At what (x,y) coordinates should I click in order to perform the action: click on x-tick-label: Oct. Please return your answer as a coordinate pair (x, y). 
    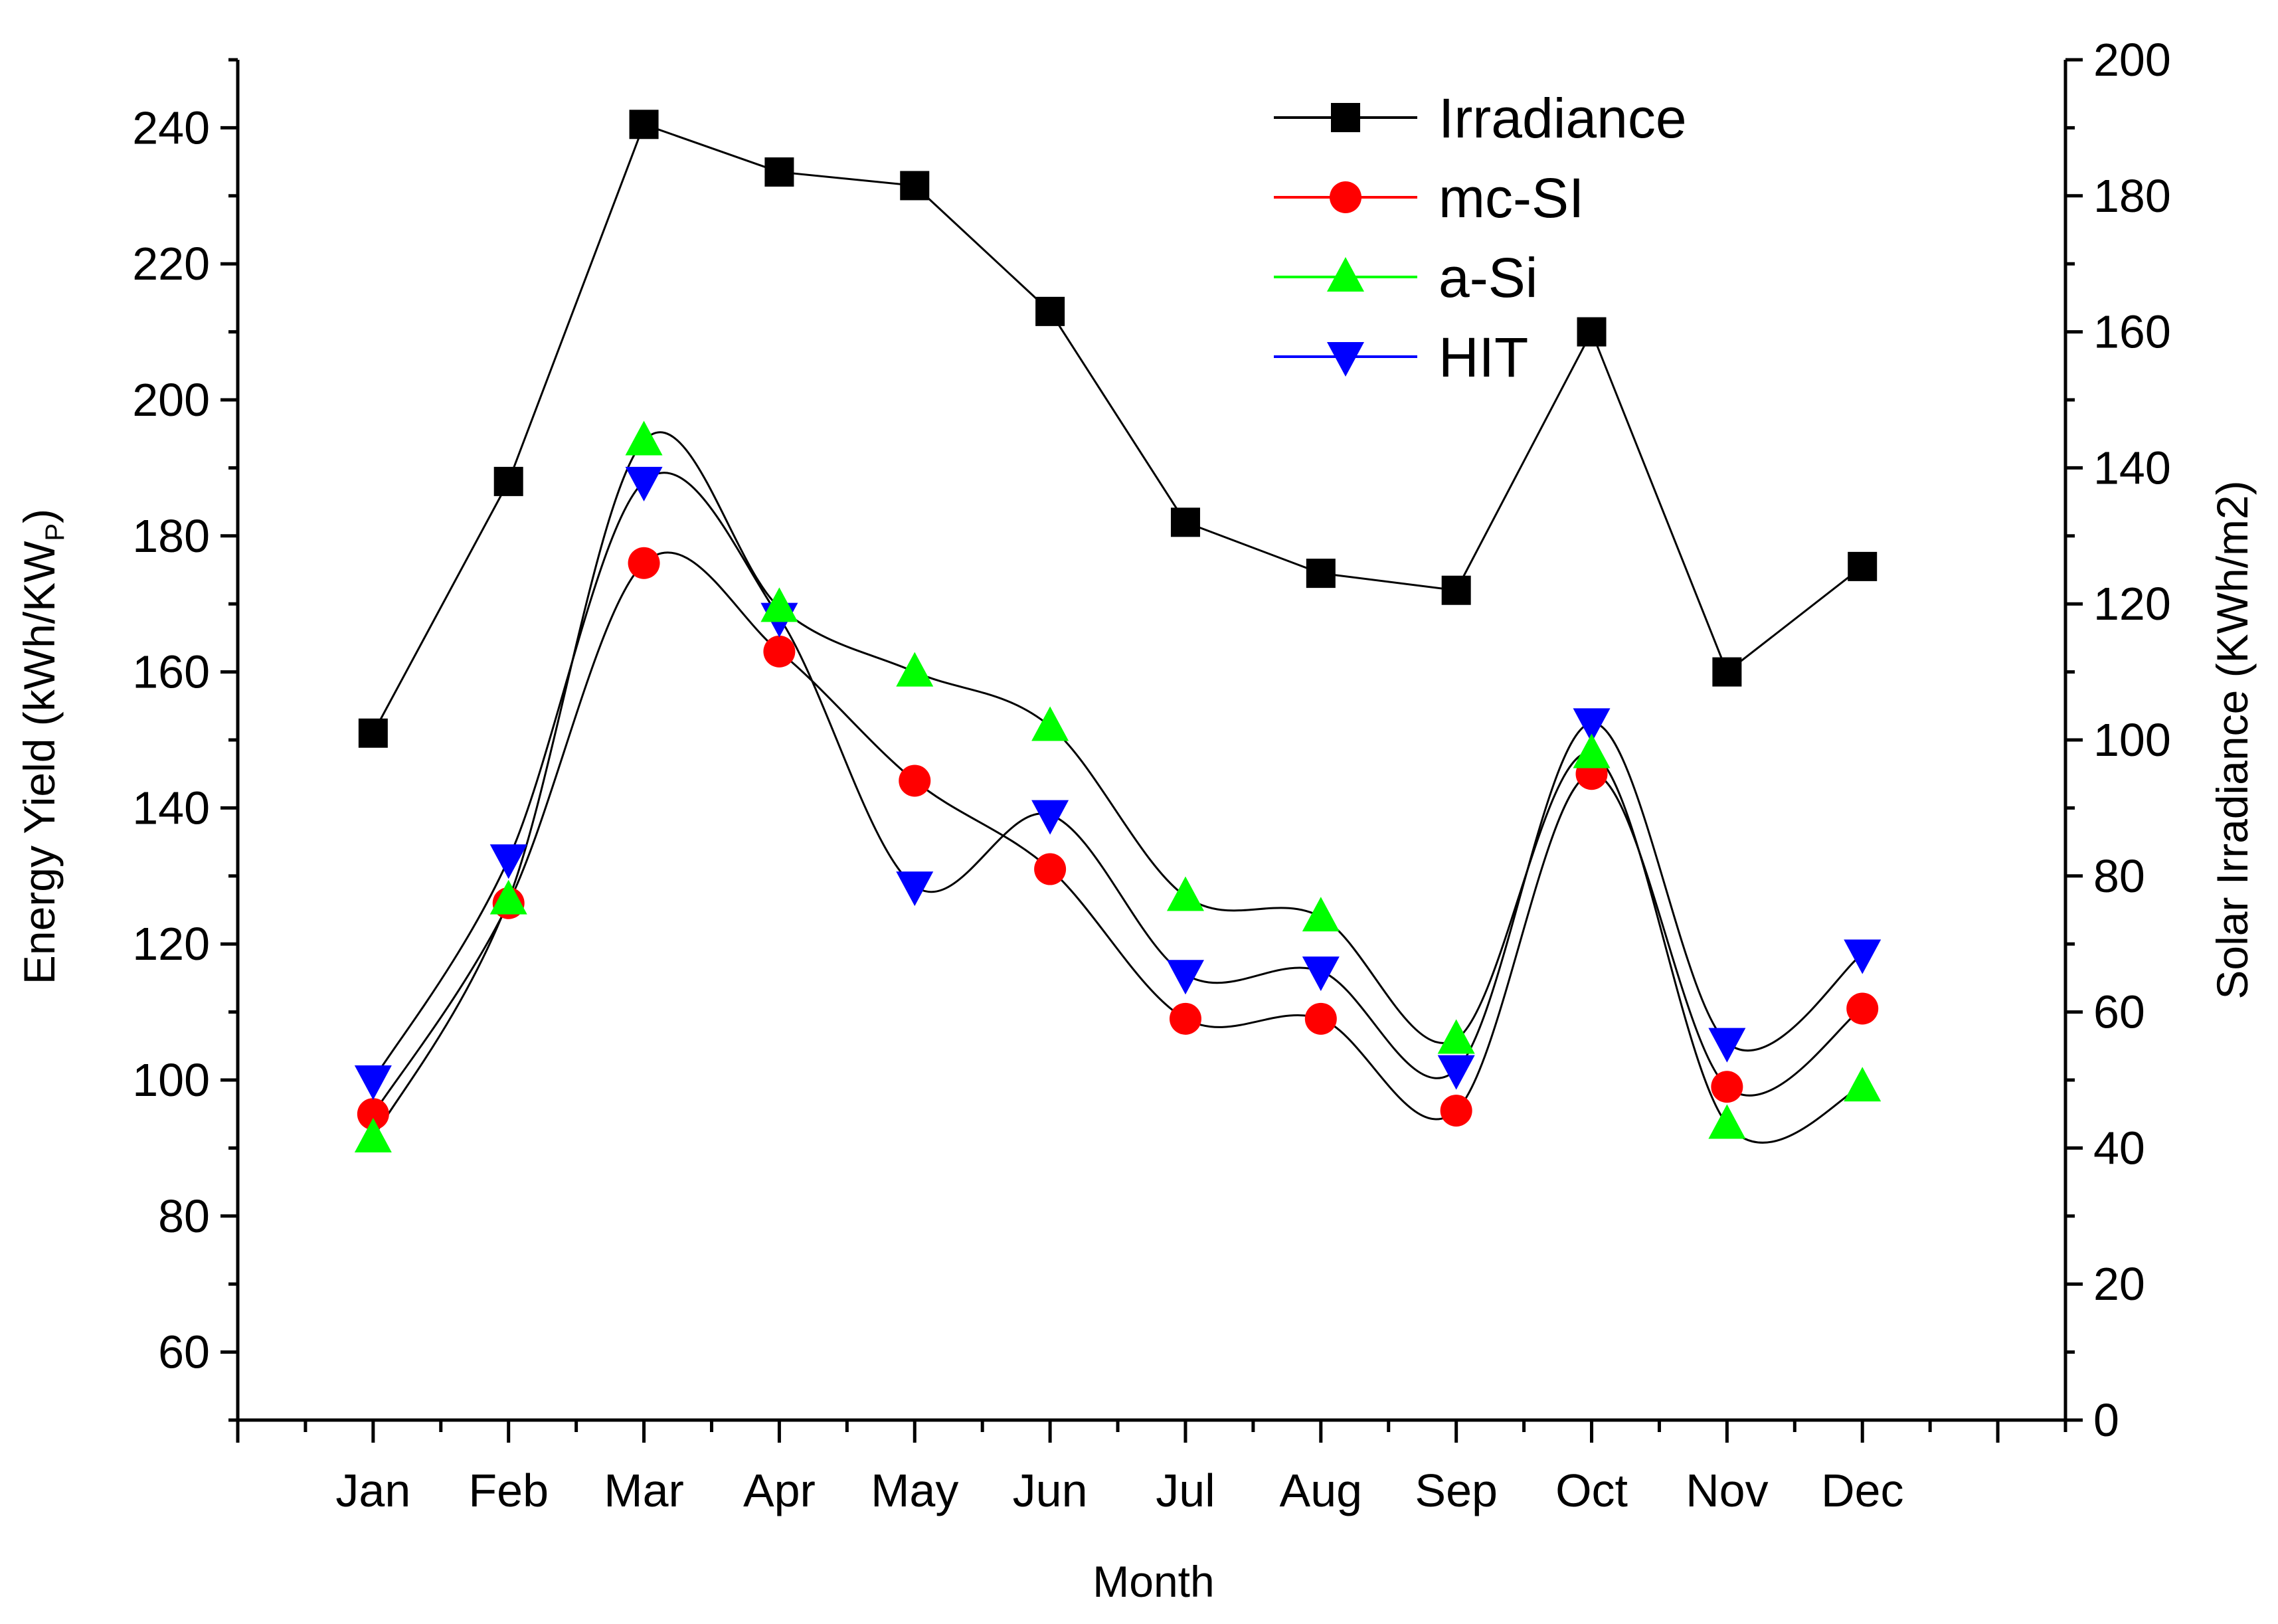
    Looking at the image, I should click on (1592, 1490).